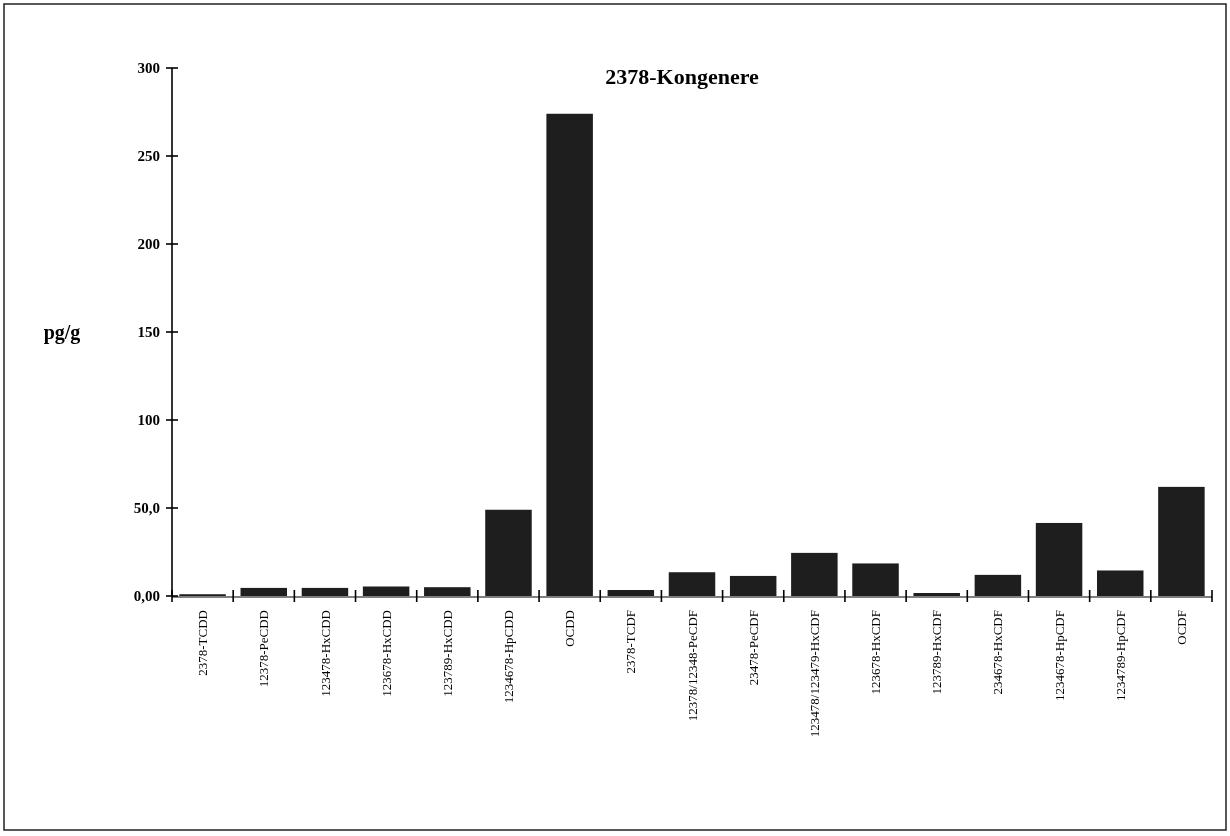 The width and height of the screenshot is (1230, 836). Describe the element at coordinates (62, 332) in the screenshot. I see `y-axis-title: pg/g` at that location.